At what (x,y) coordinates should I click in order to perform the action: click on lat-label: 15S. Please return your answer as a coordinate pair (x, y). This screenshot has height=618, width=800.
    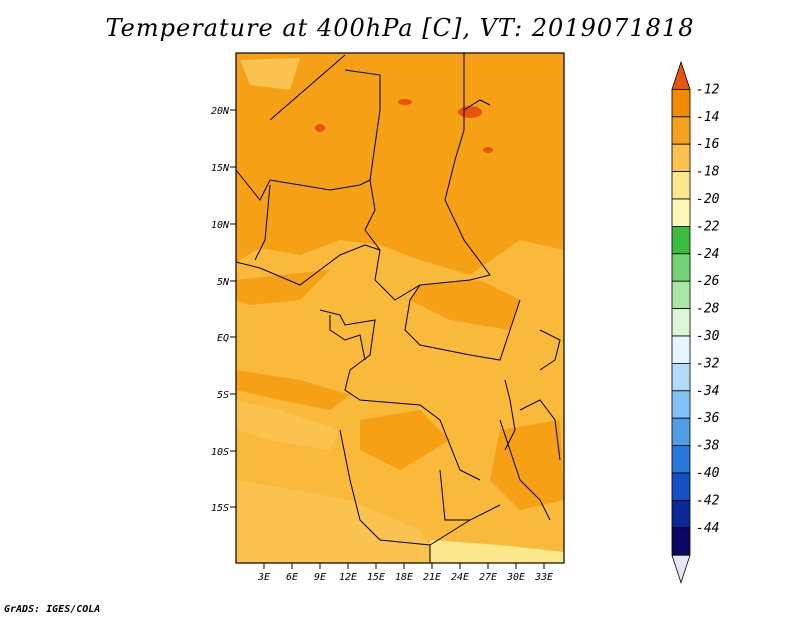
    Looking at the image, I should click on (220, 508).